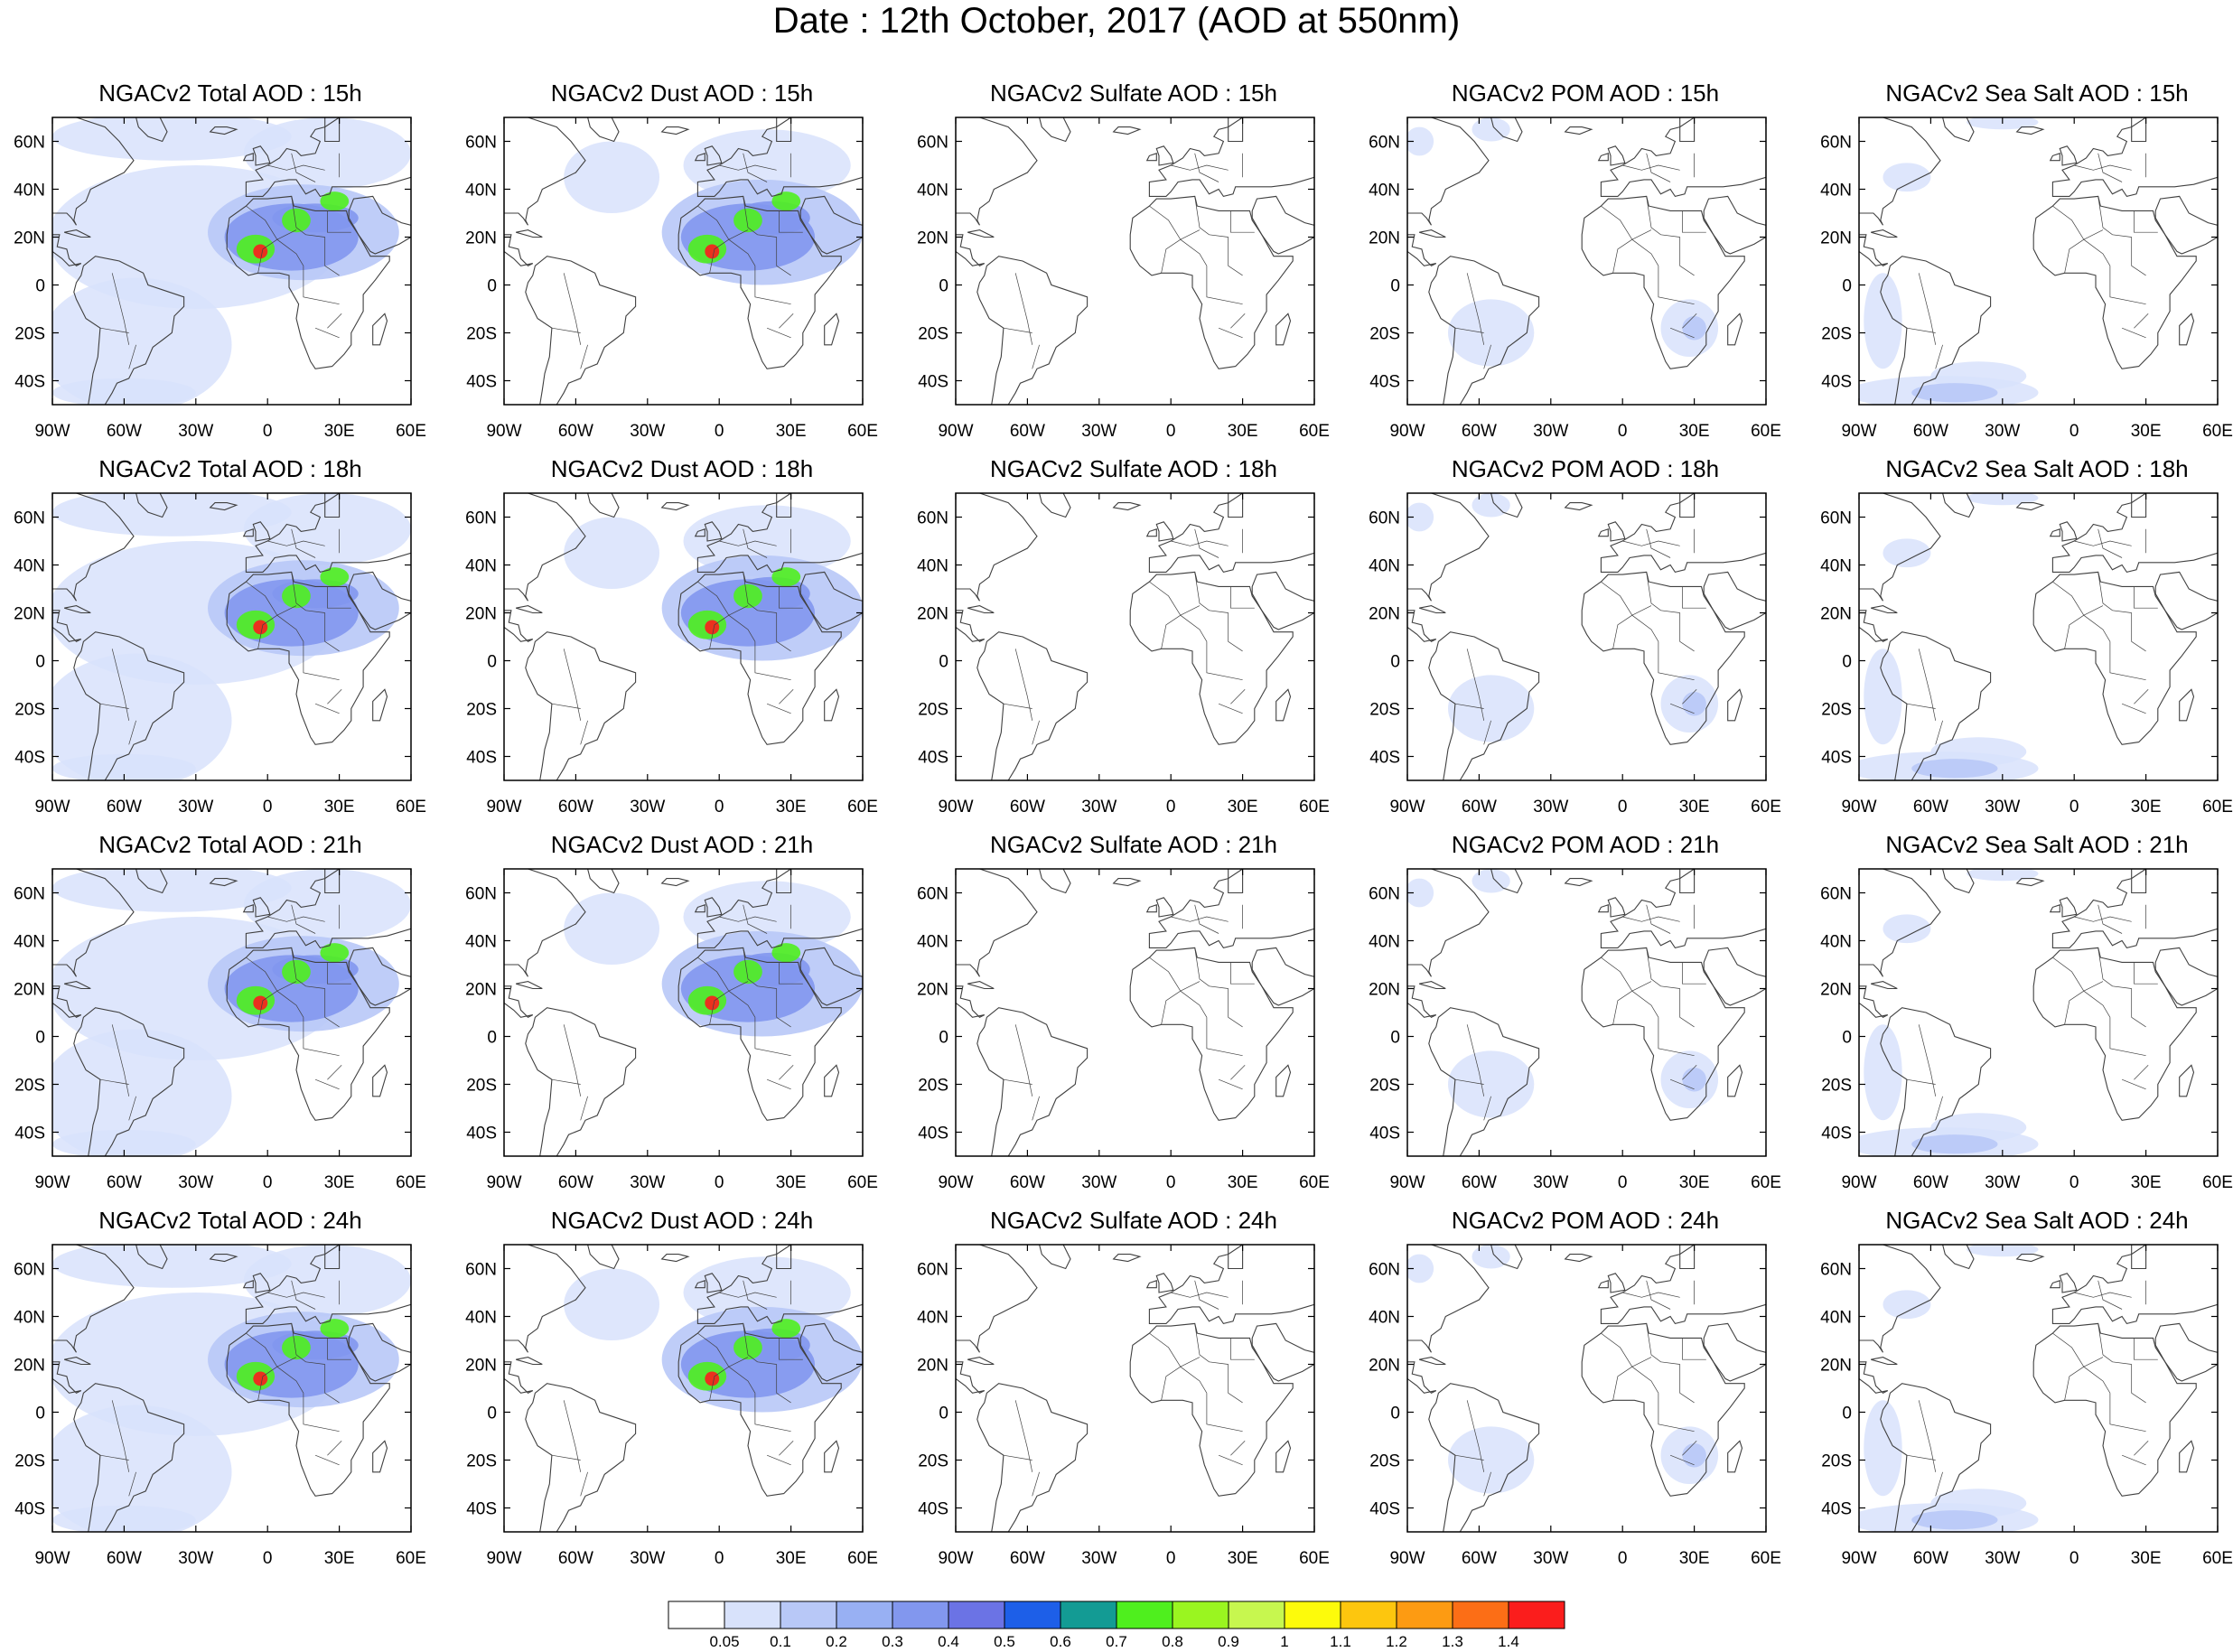 The image size is (2233, 1652). I want to click on coastline-greenland, so click(151, 1257).